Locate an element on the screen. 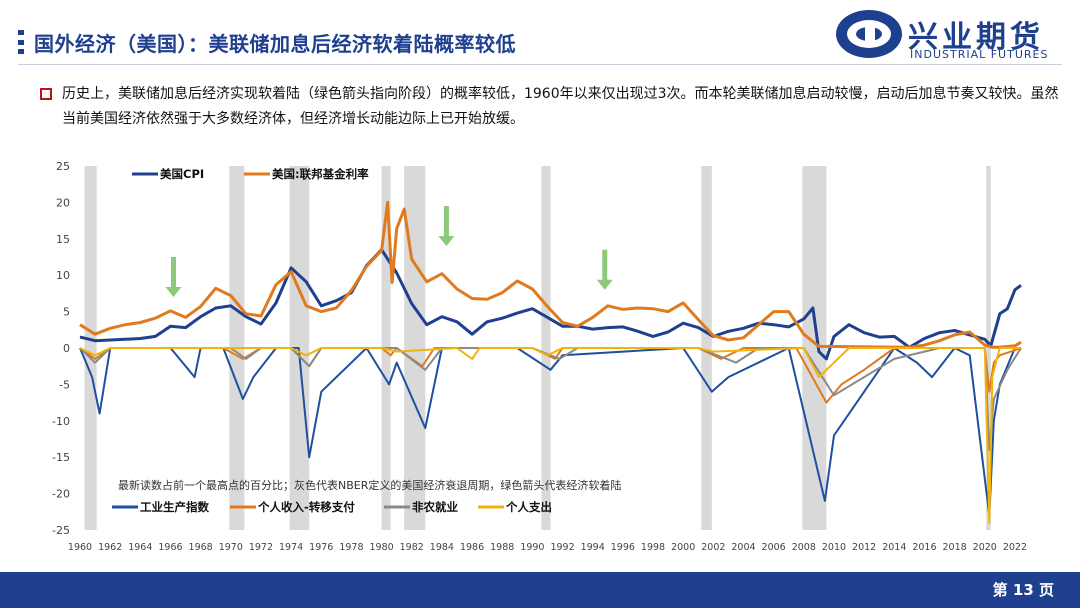  x-tick-label-19: 1998 is located at coordinates (653, 547).